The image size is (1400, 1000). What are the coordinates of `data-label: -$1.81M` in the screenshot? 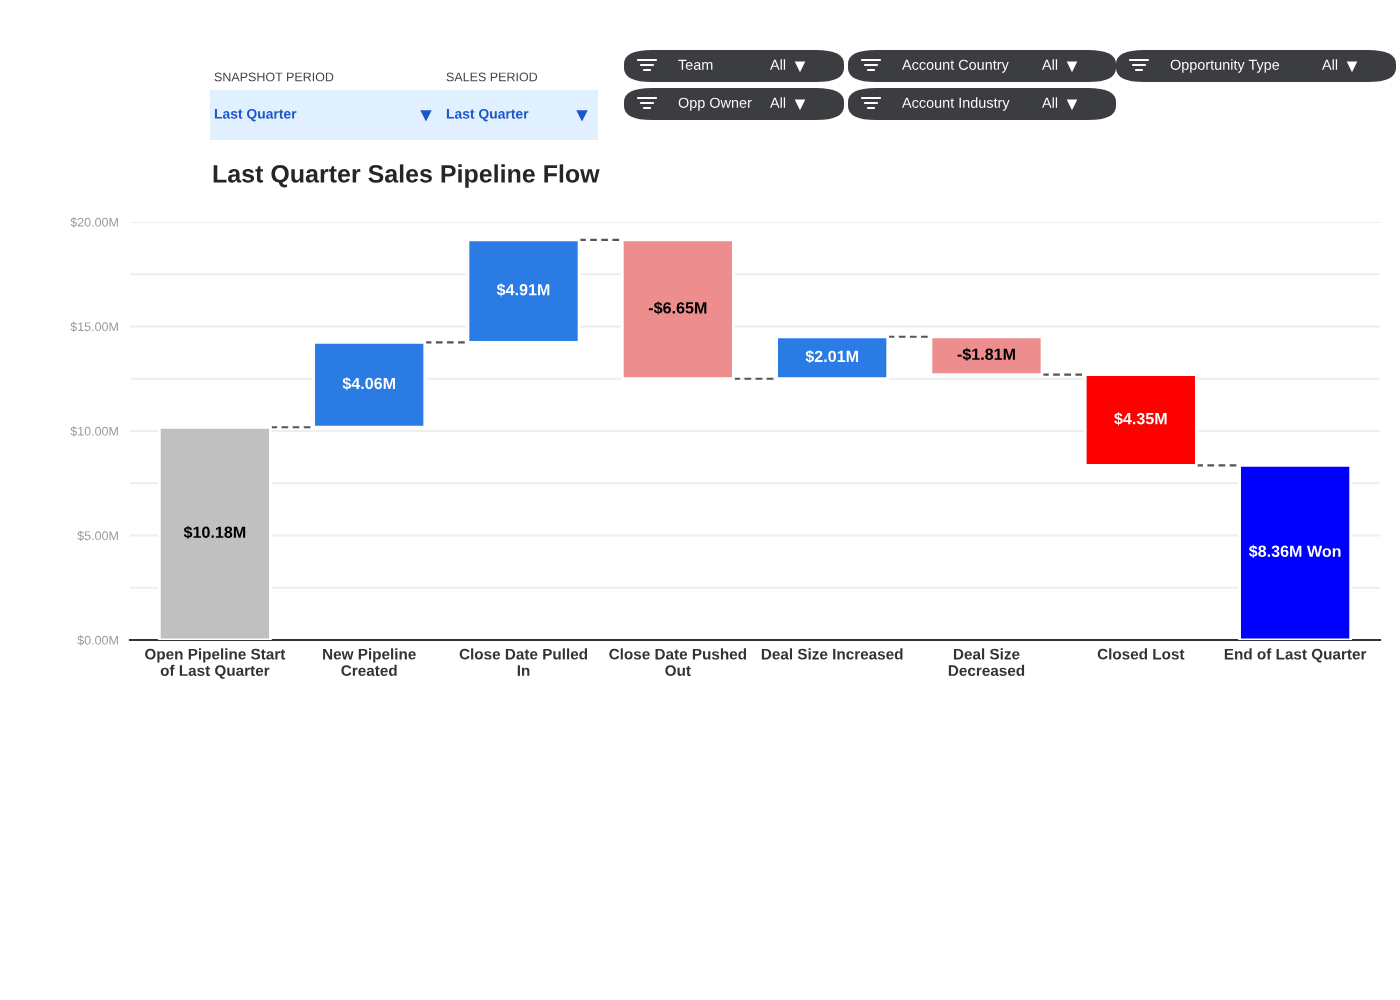 It's located at (986, 354).